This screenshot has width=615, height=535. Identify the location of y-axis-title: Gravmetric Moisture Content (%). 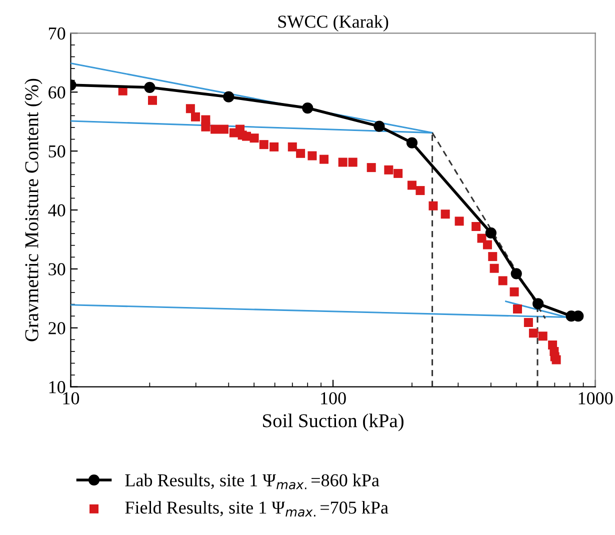
(33, 210).